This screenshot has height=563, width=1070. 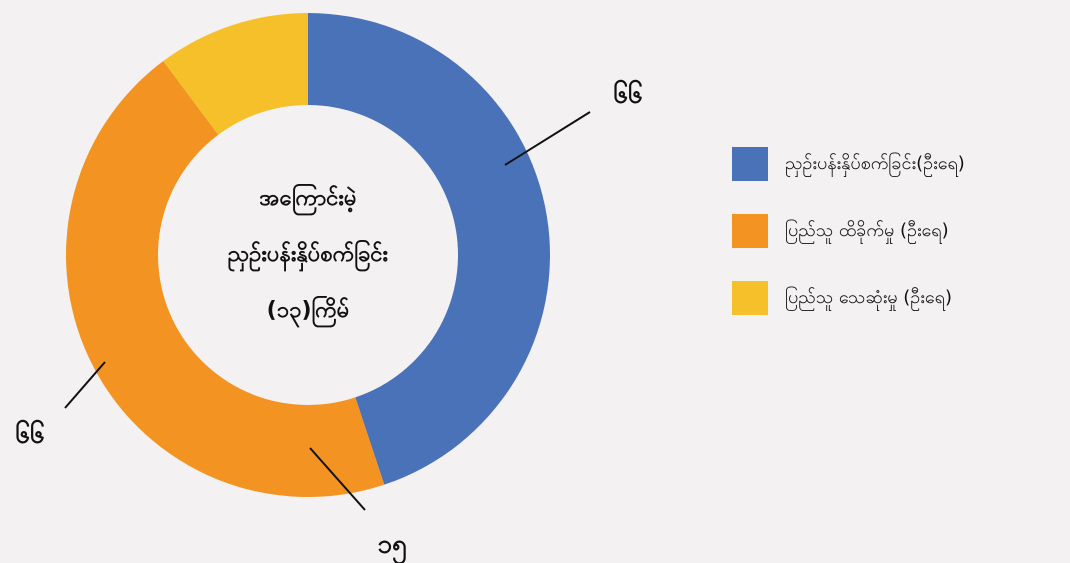 What do you see at coordinates (875, 164) in the screenshot?
I see `legend-label: ညှဉ်းပန်းနှိပ်စက်ခြင်း(ဦးရေ)` at bounding box center [875, 164].